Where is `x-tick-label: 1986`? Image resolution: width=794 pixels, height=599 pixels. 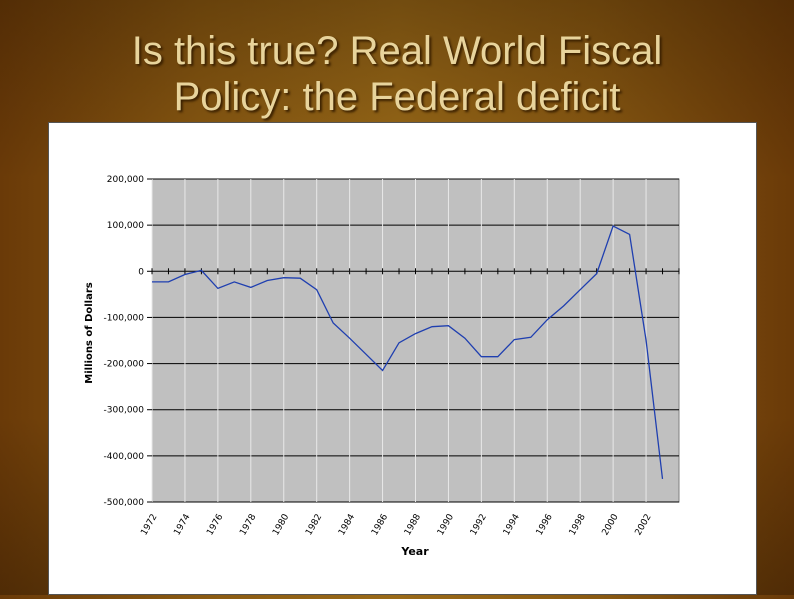 x-tick-label: 1986 is located at coordinates (380, 524).